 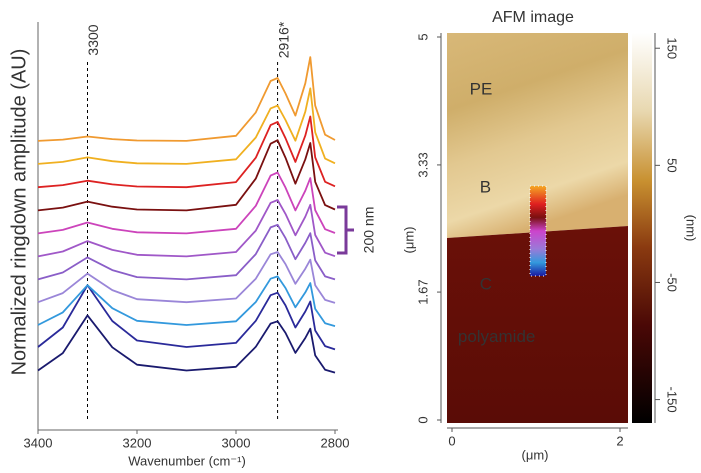 I want to click on y-tick-label: 0, so click(x=422, y=419).